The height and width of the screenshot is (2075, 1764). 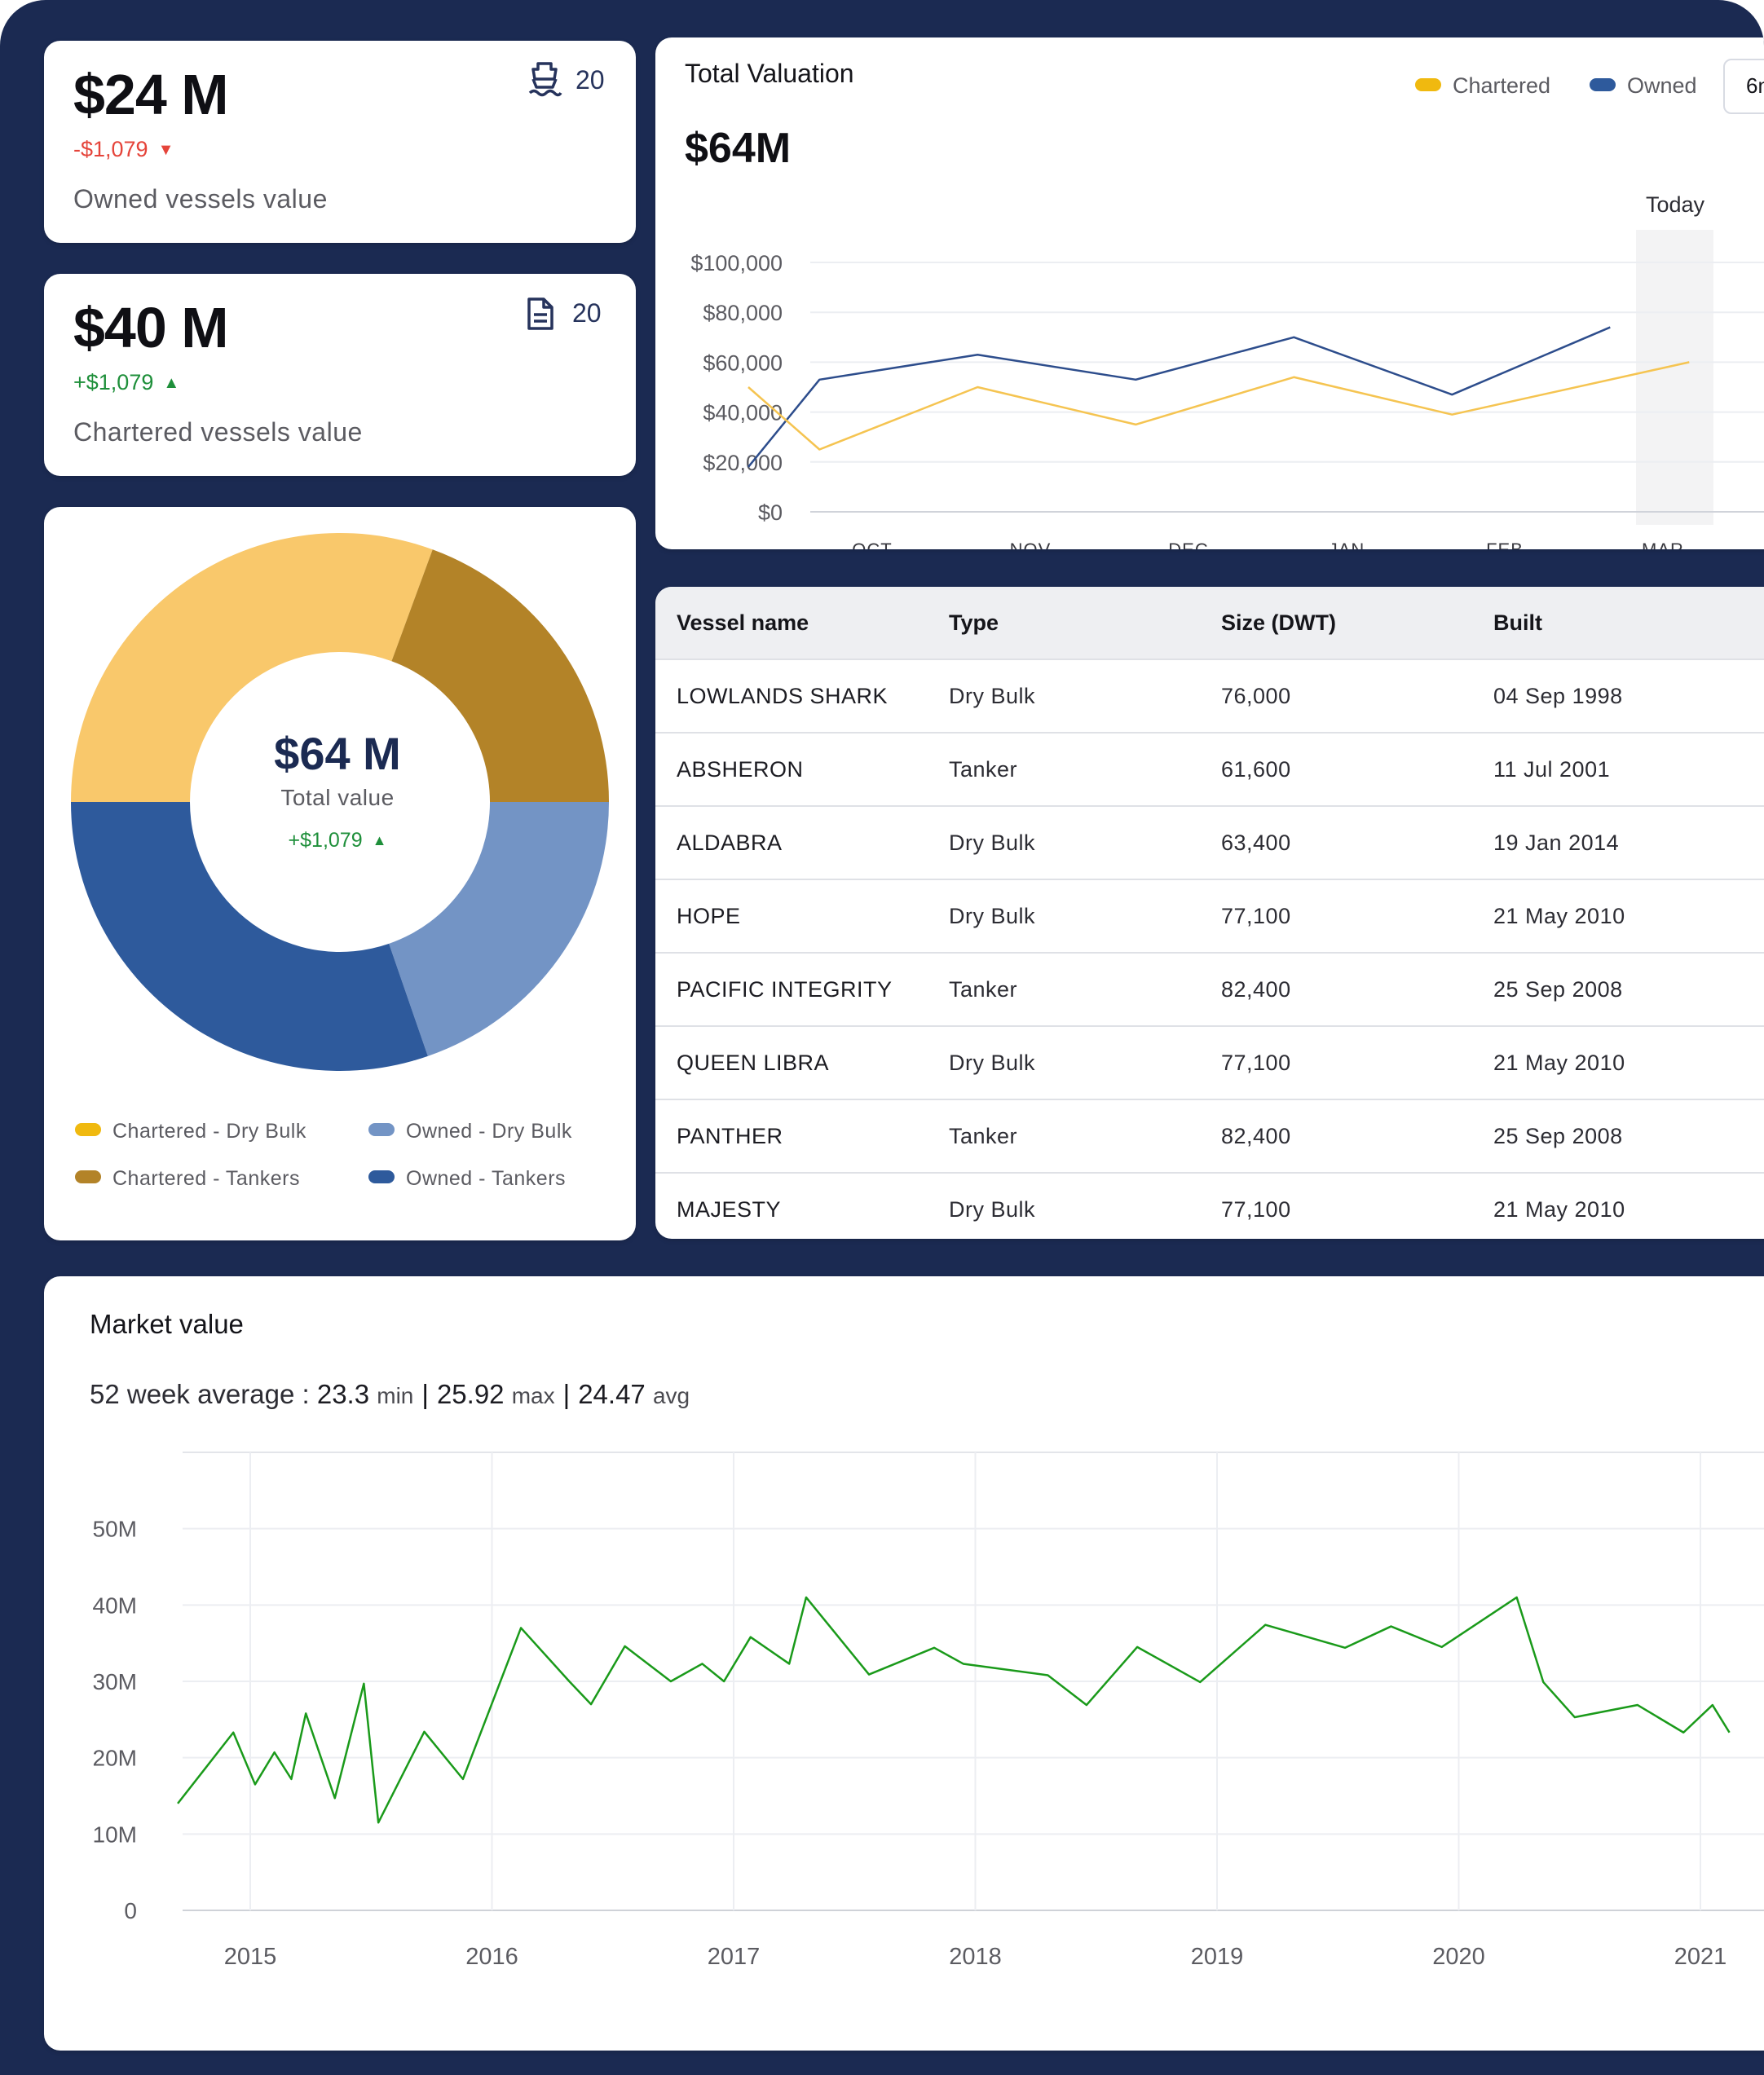 I want to click on legend-owned-tankers: Owned - Tankers, so click(x=467, y=1179).